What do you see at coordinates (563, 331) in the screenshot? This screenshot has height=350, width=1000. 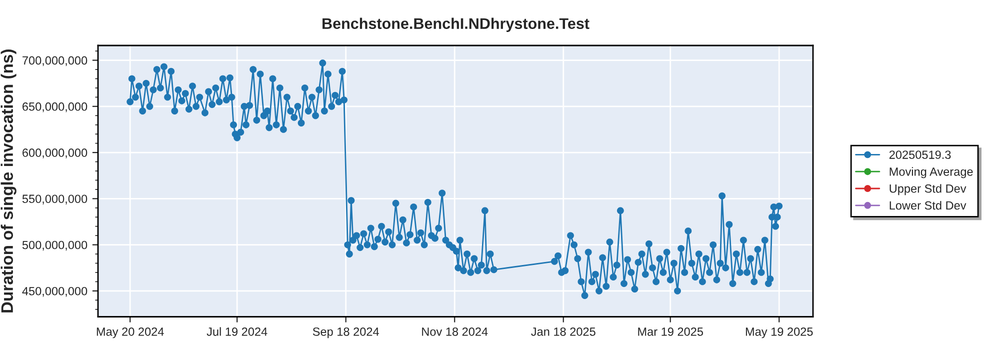 I see `x-tick-label: Jan 18 2025` at bounding box center [563, 331].